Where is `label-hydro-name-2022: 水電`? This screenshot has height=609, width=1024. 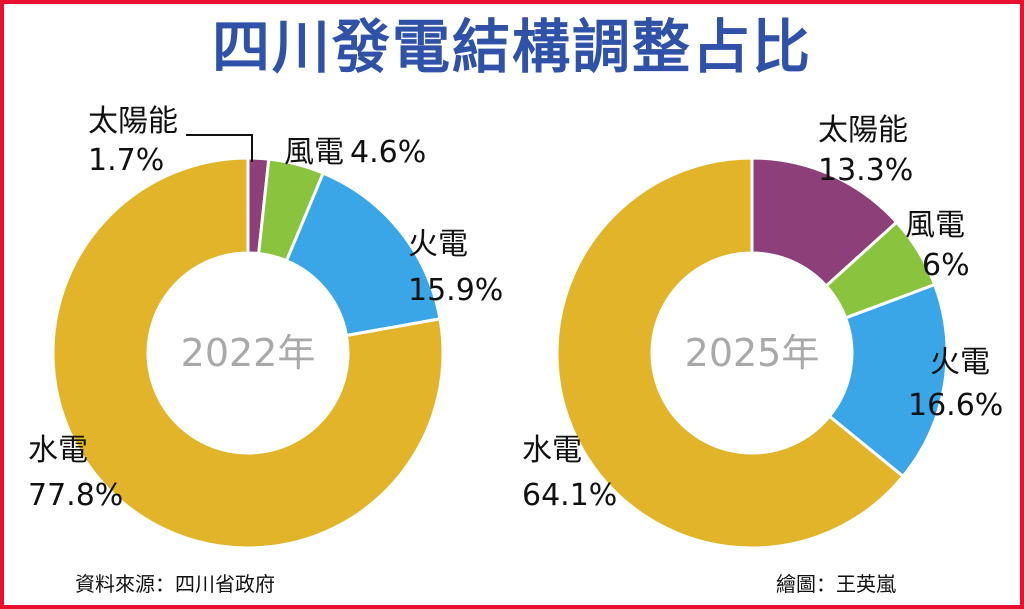
label-hydro-name-2022: 水電 is located at coordinates (58, 450).